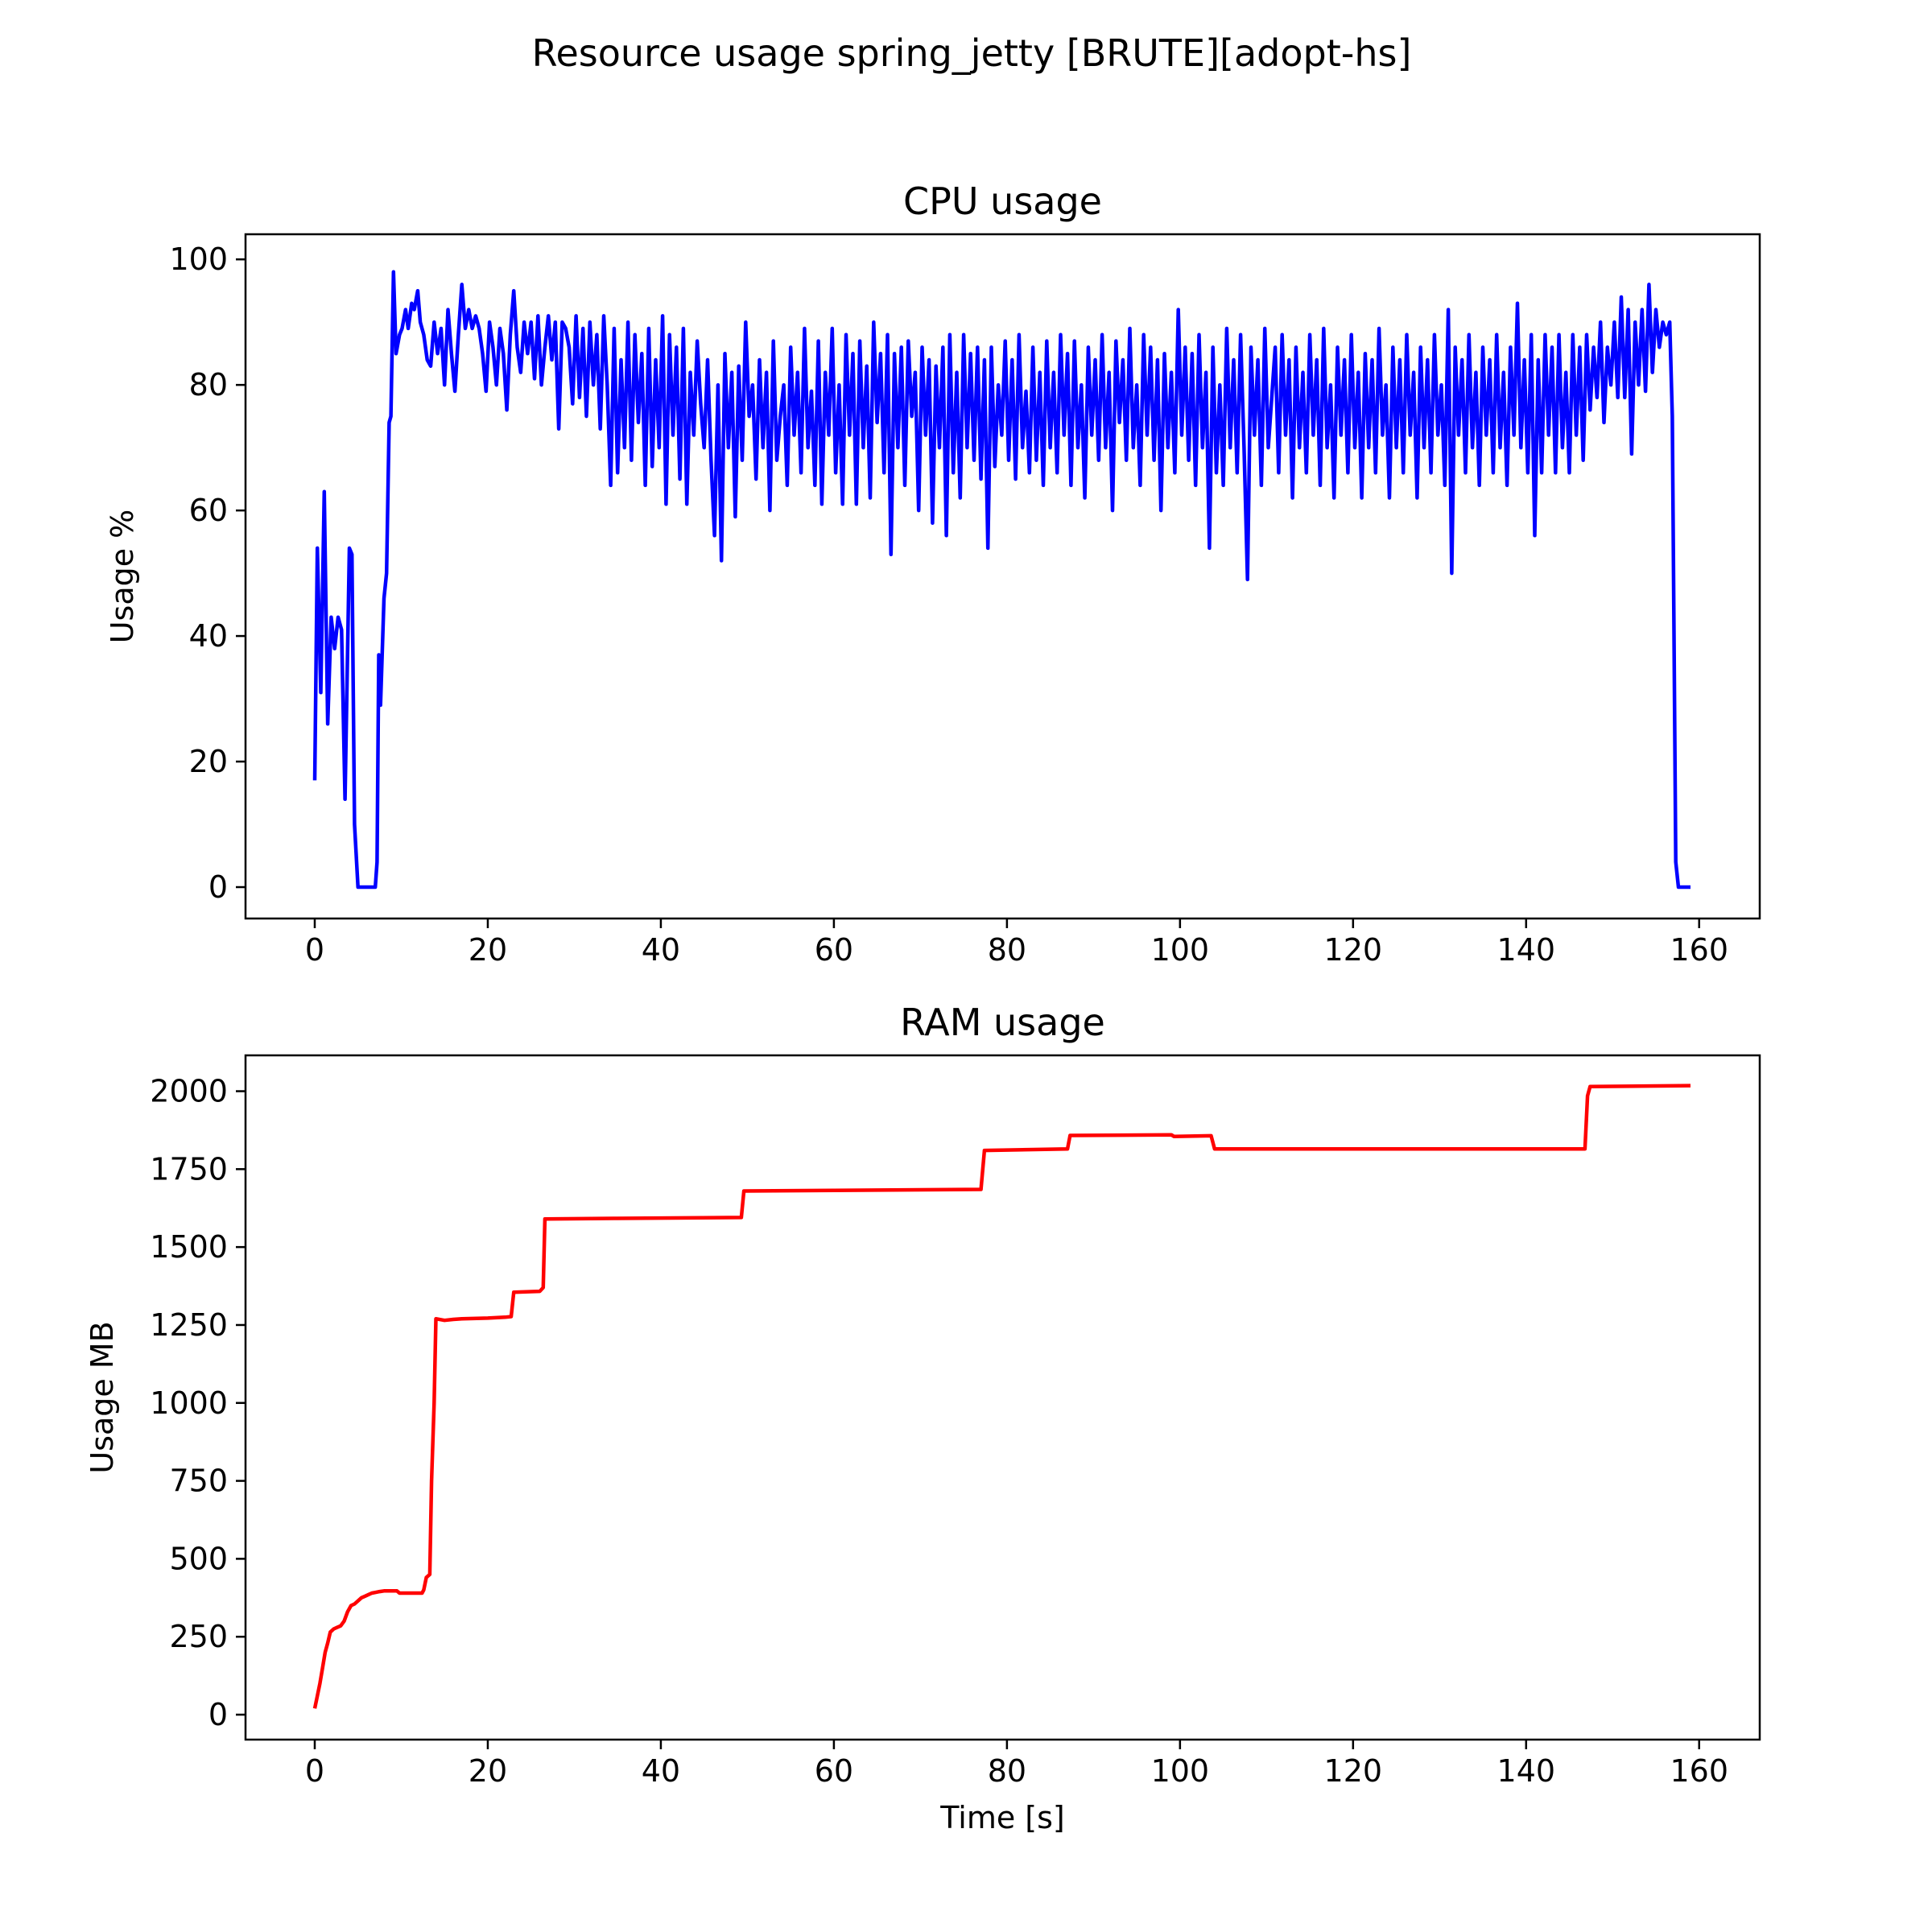 This screenshot has height=1932, width=1932. Describe the element at coordinates (1526, 1771) in the screenshot. I see `ram-x-tick-label: 140` at that location.